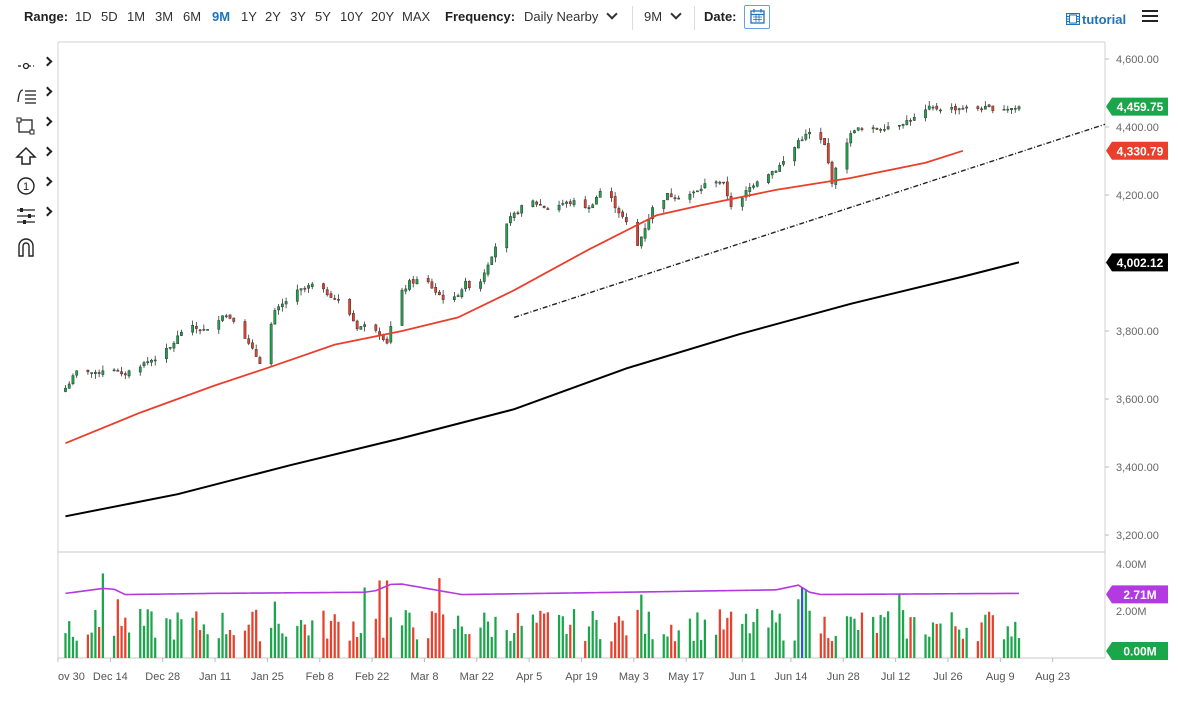  What do you see at coordinates (383, 16) in the screenshot?
I see `range-20y: 20Y` at bounding box center [383, 16].